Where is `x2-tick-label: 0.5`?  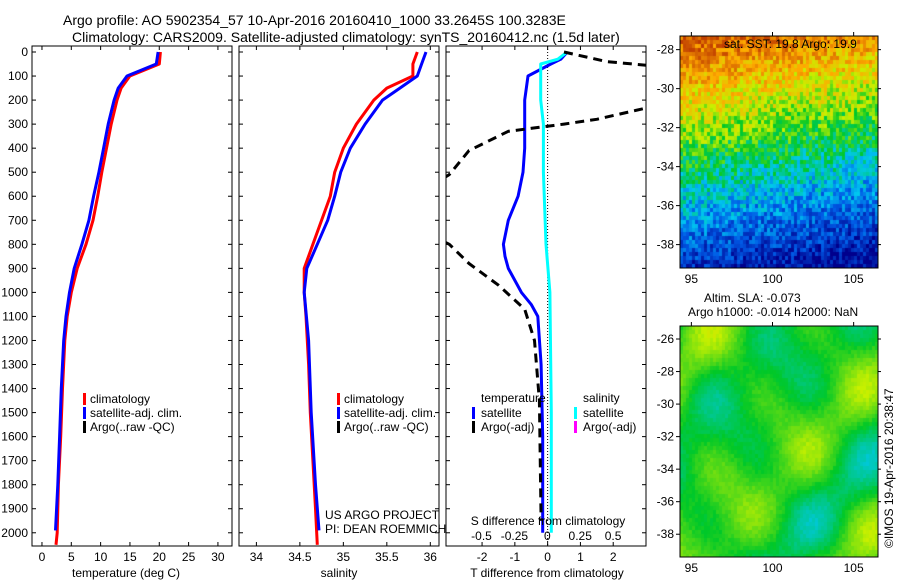
x2-tick-label: 0.5 is located at coordinates (613, 536).